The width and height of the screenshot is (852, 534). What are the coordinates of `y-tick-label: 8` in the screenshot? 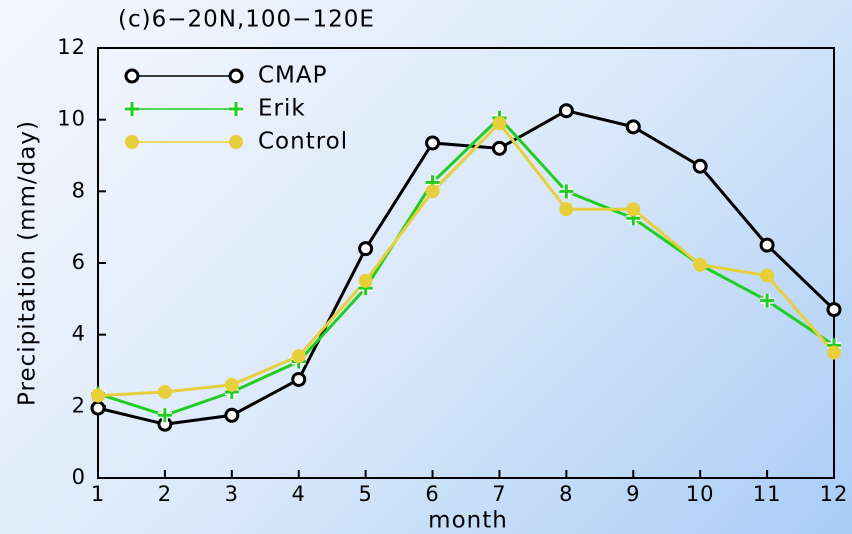 It's located at (79, 190).